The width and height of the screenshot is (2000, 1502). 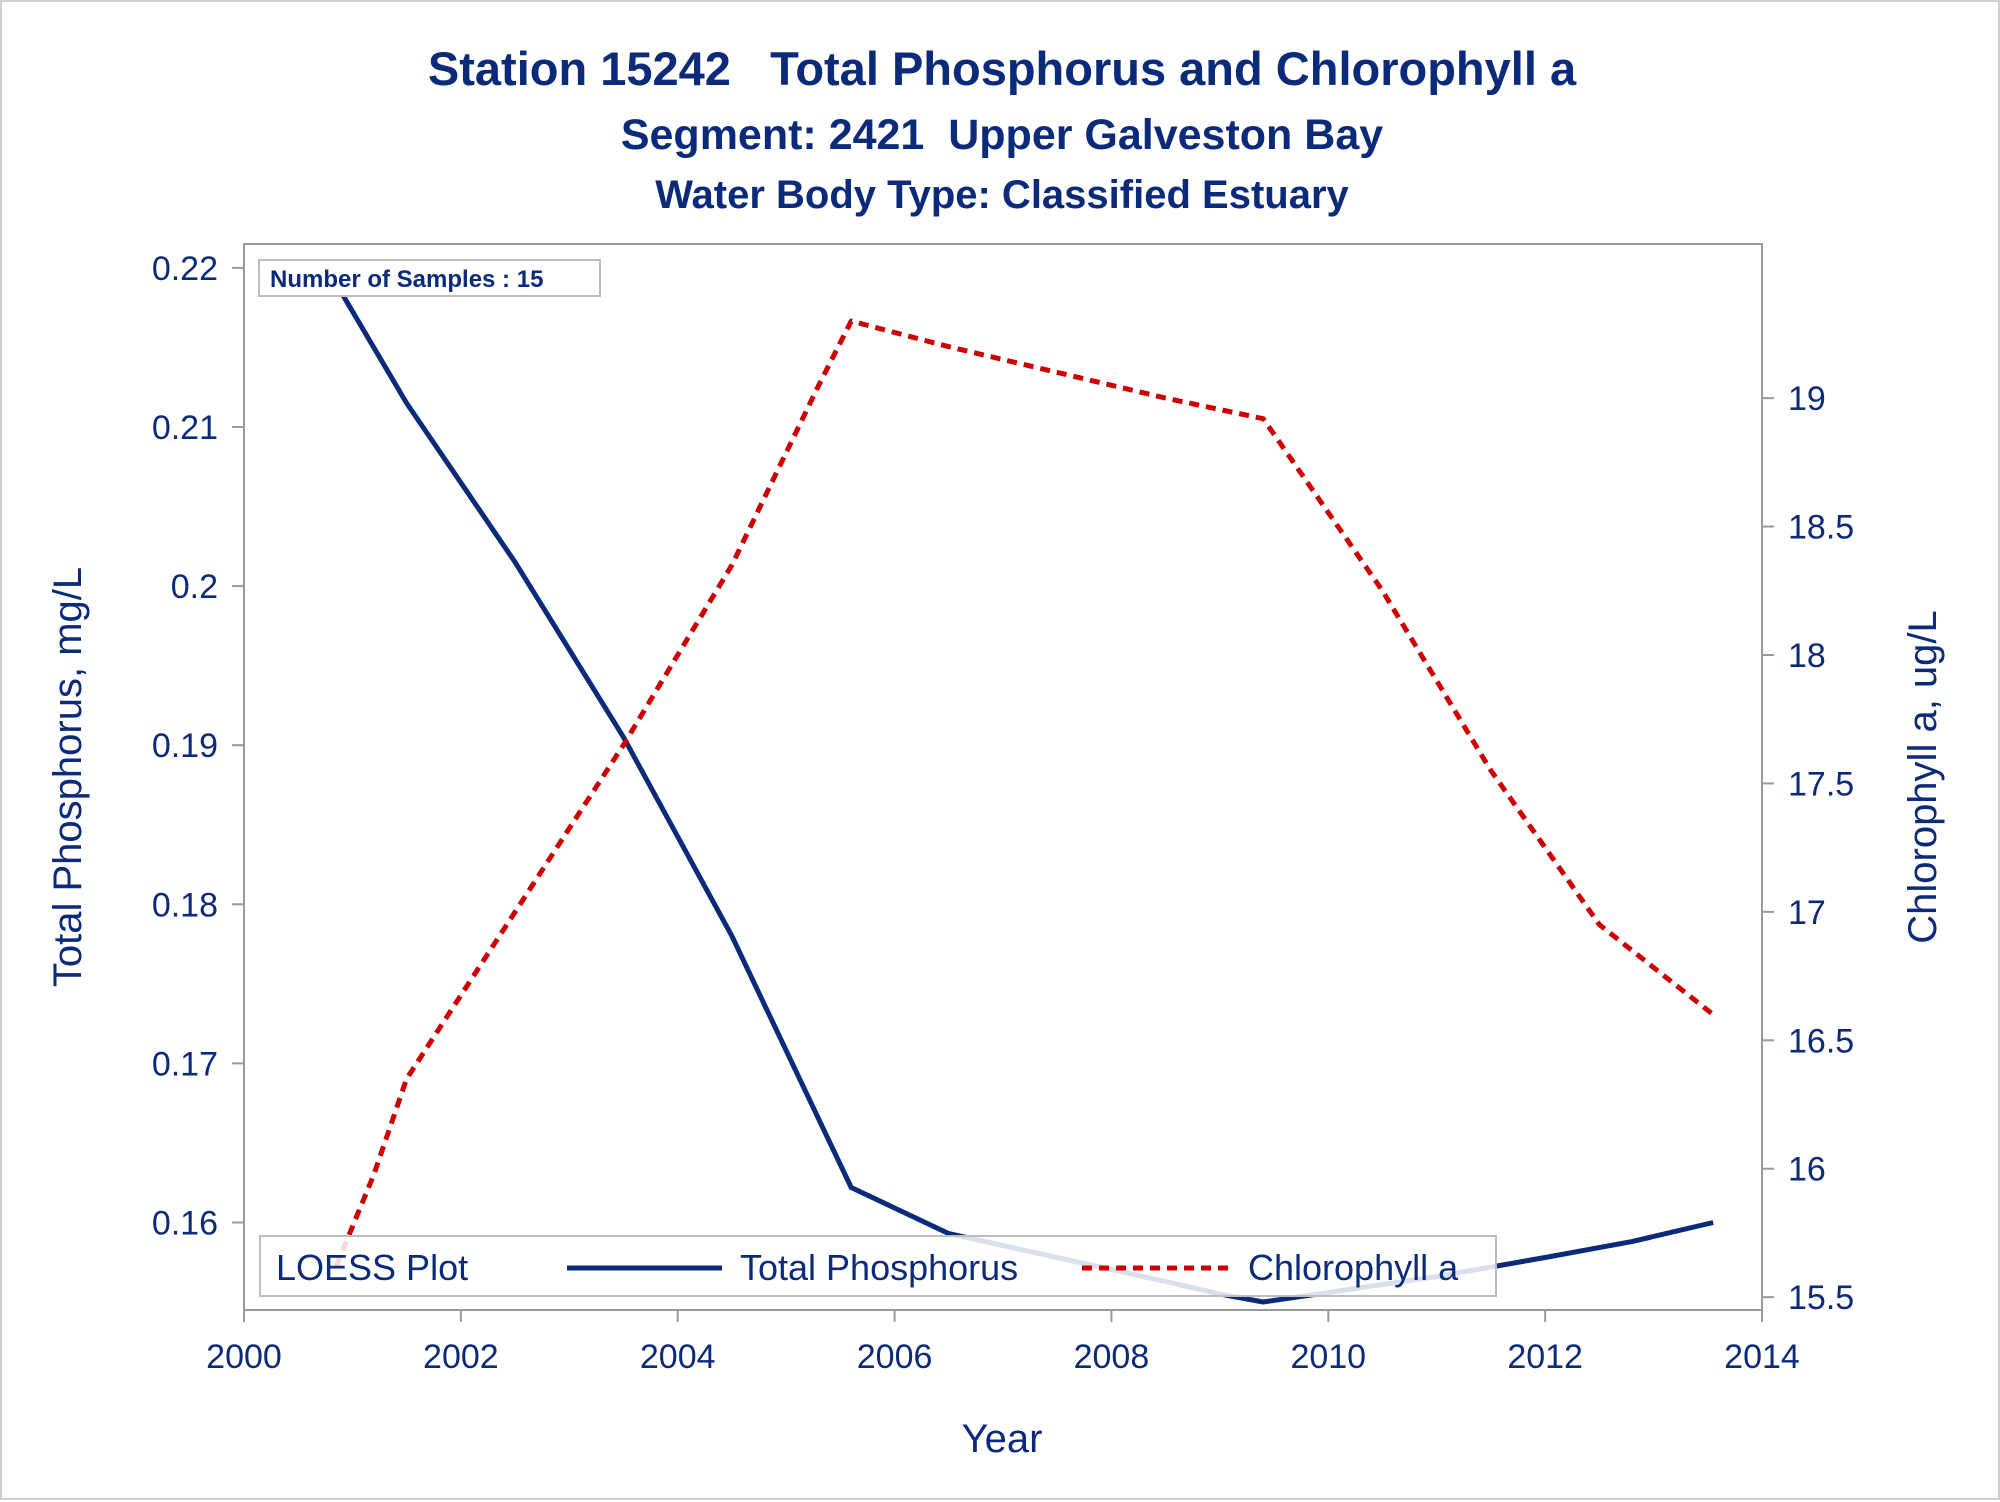 What do you see at coordinates (1821, 1298) in the screenshot?
I see `y2-tick-label: 15.5` at bounding box center [1821, 1298].